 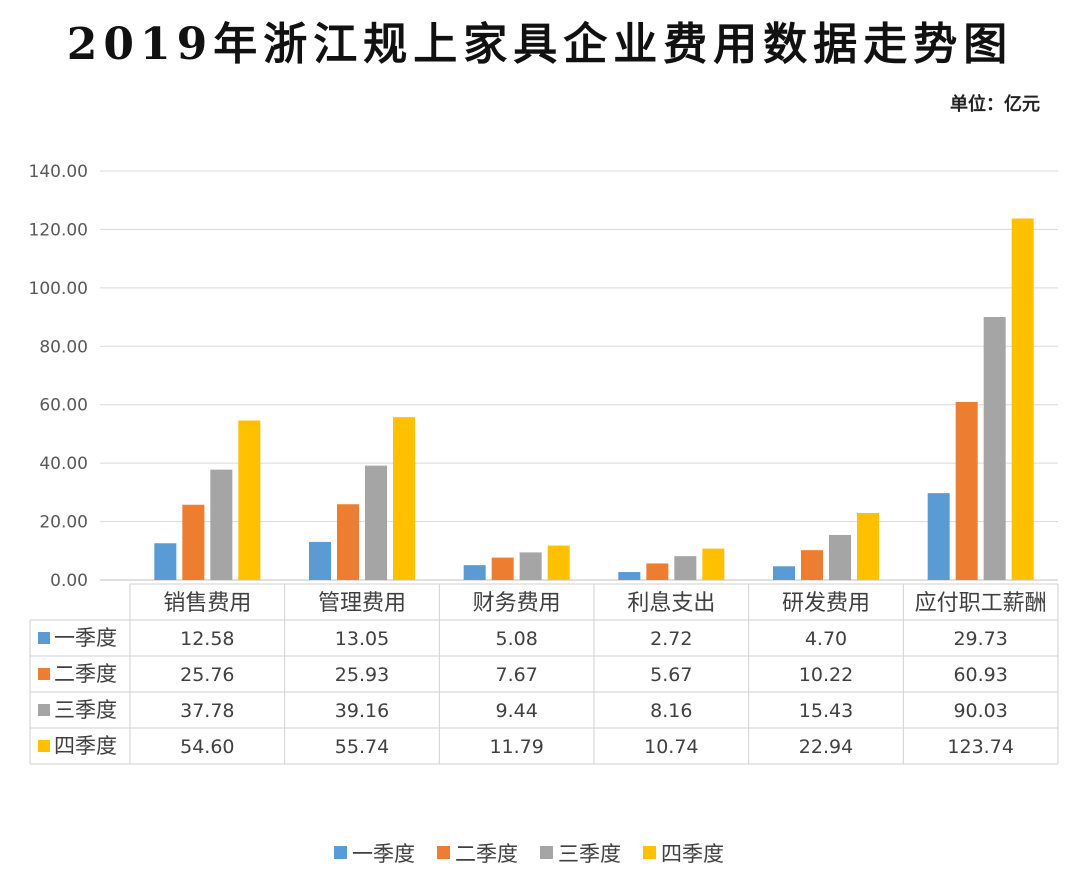 What do you see at coordinates (207, 711) in the screenshot?
I see `table-cell: 37.78` at bounding box center [207, 711].